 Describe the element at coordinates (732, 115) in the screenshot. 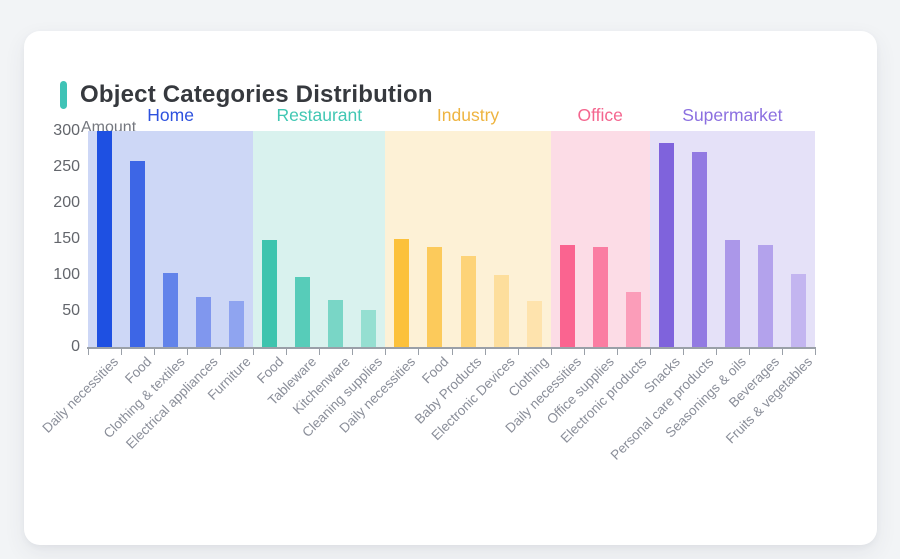

I see `group-label-supermarket: Supermarket` at that location.